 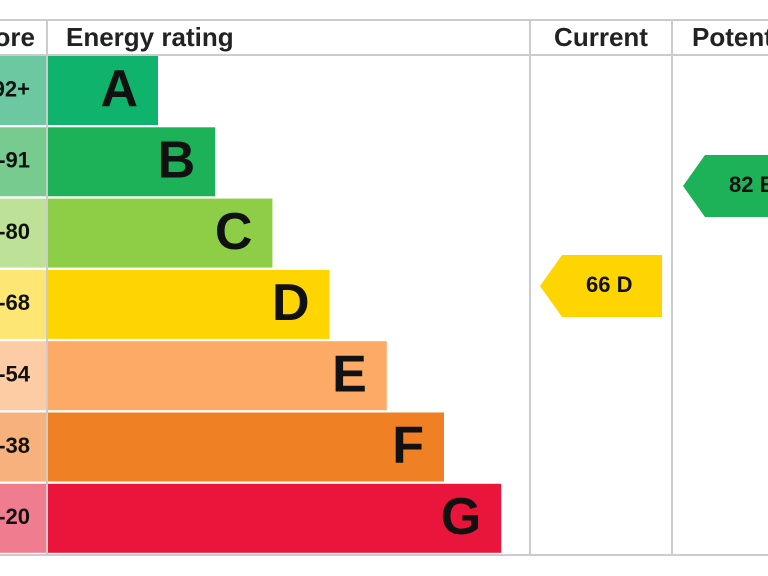 I want to click on score: 92+, so click(x=15, y=88).